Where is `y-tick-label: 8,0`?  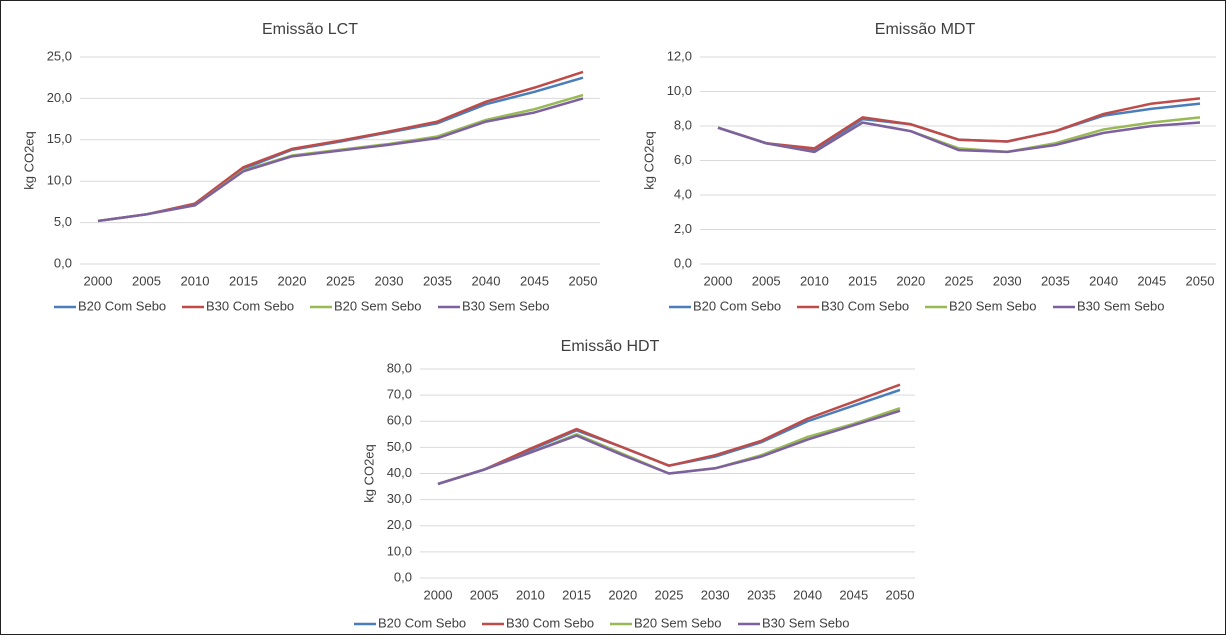 y-tick-label: 8,0 is located at coordinates (683, 124).